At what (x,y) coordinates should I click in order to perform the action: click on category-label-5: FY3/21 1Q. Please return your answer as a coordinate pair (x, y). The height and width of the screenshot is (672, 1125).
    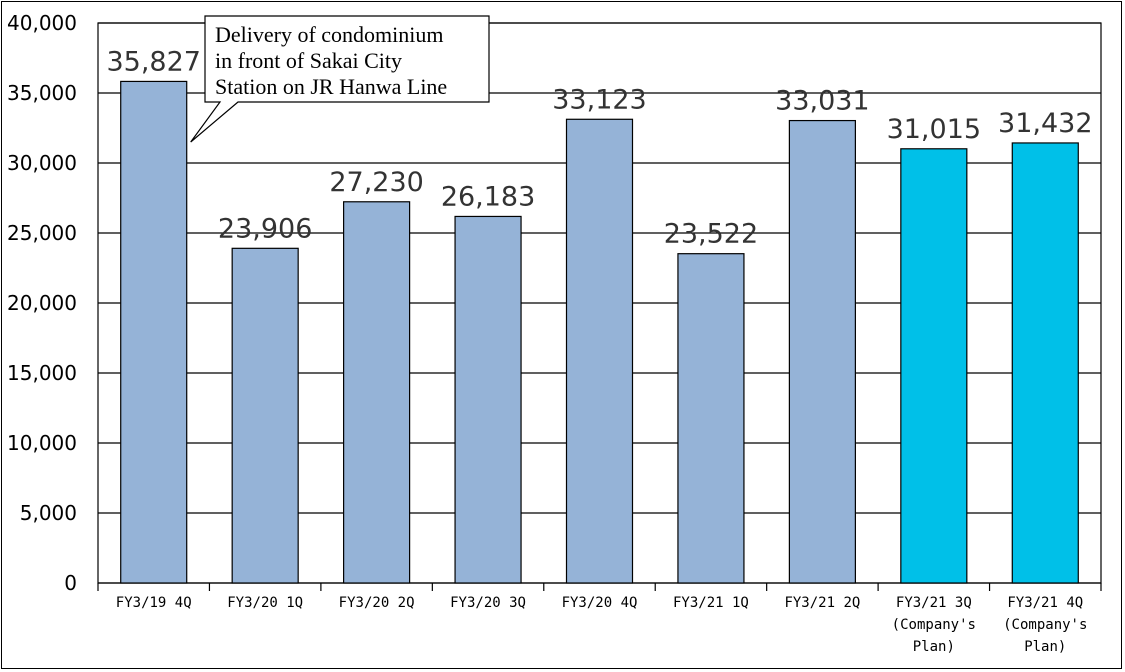
    Looking at the image, I should click on (711, 603).